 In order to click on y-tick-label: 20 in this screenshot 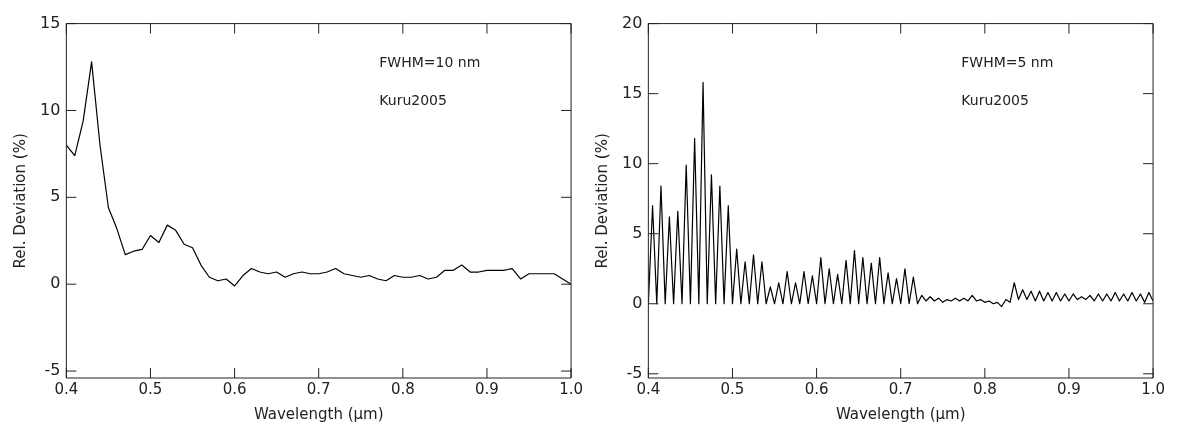, I will do `click(632, 22)`.